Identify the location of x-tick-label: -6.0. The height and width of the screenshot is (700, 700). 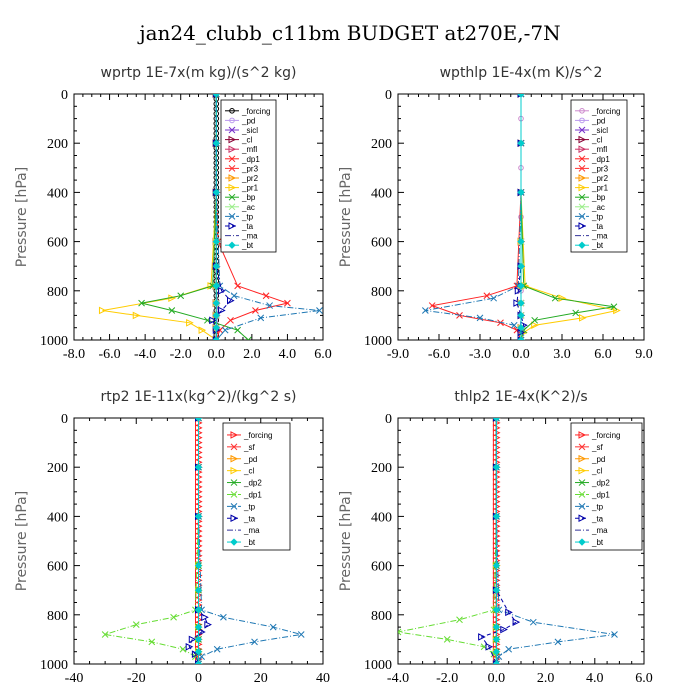
(439, 354).